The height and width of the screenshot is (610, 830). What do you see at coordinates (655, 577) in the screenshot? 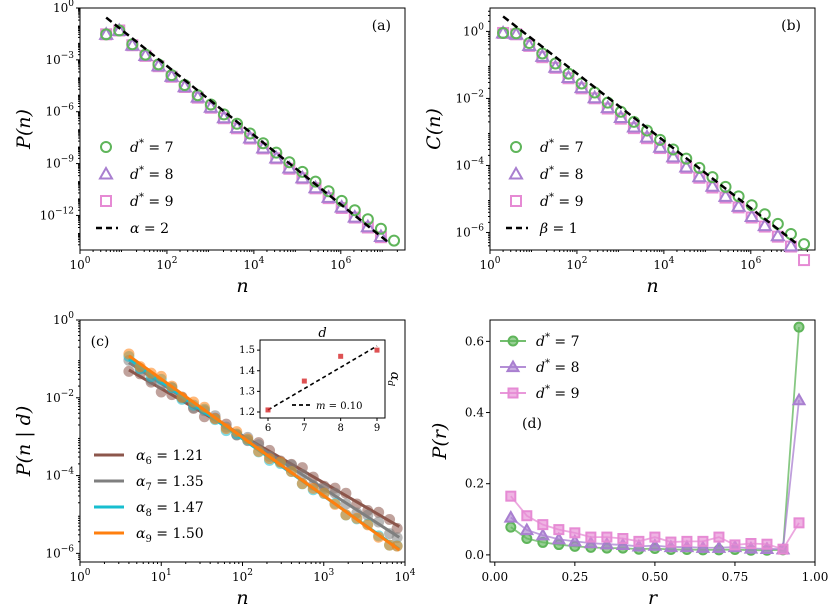
I see `x-tick-label: 0.50` at bounding box center [655, 577].